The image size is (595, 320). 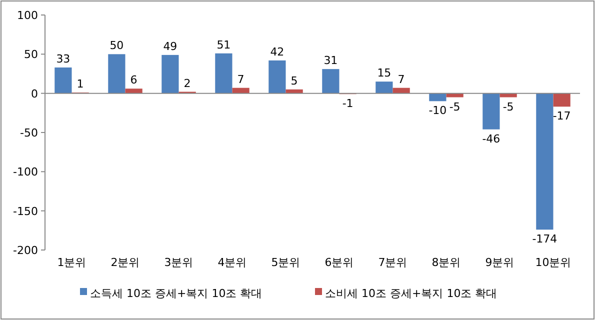 What do you see at coordinates (80, 84) in the screenshot?
I see `data-label: 1` at bounding box center [80, 84].